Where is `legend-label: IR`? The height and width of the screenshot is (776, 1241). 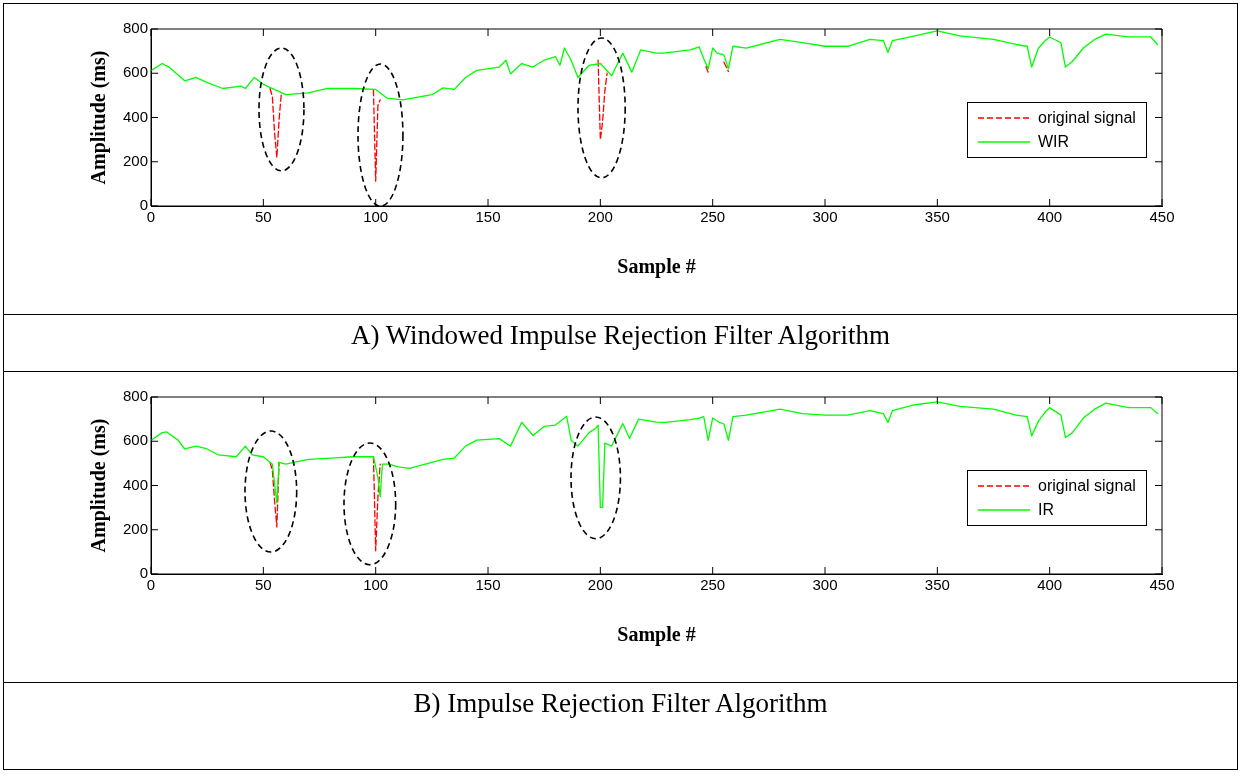
legend-label: IR is located at coordinates (1046, 509).